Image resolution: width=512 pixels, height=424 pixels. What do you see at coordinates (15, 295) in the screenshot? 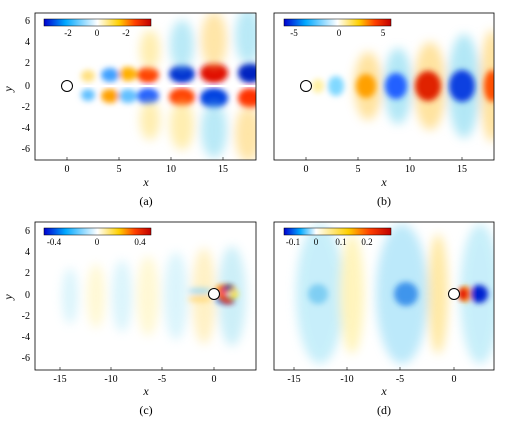
I see `y-axis-c: 6 4 2 0 -2 -4 -6 y` at bounding box center [15, 295].